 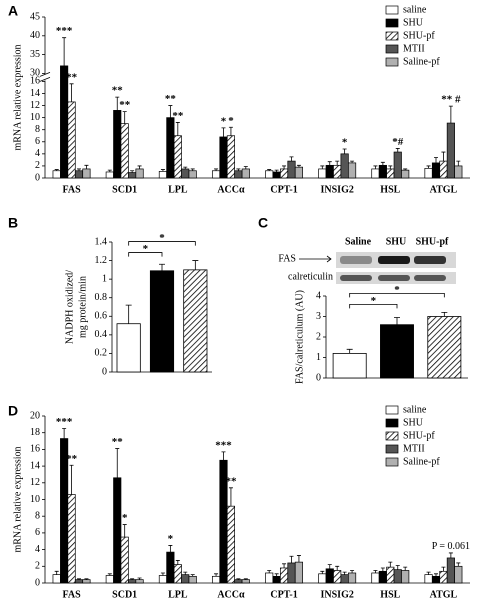 I want to click on blot-row-label: calreticulin, so click(x=310, y=276).